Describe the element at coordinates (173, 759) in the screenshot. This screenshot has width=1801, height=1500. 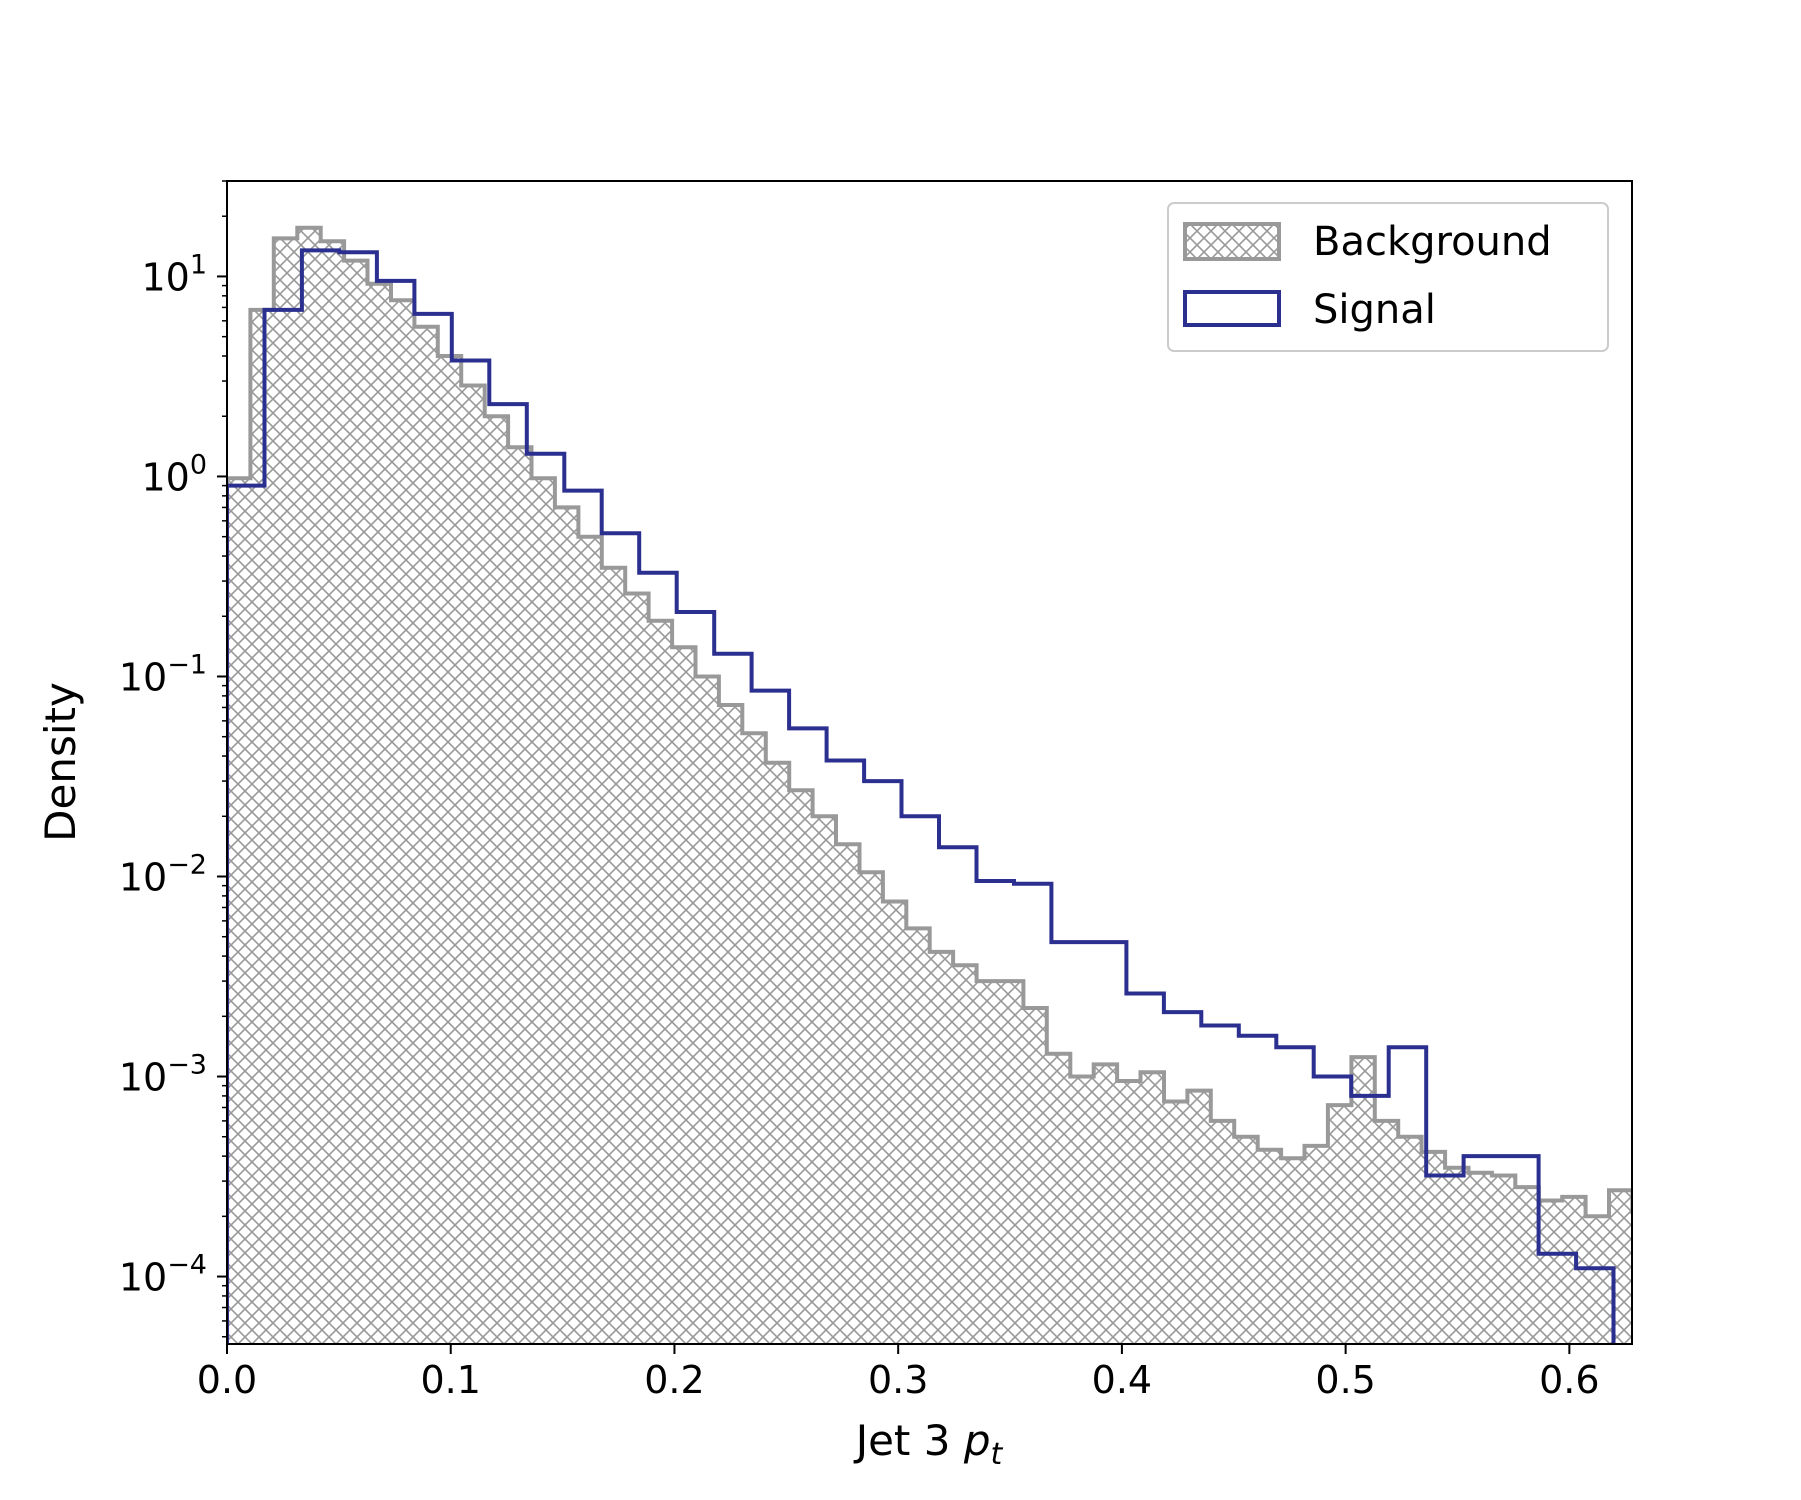
I see `y-axis: 10¹ 10⁰ 10⁻¹ 10⁻² 10⁻³ 10⁻⁴` at that location.